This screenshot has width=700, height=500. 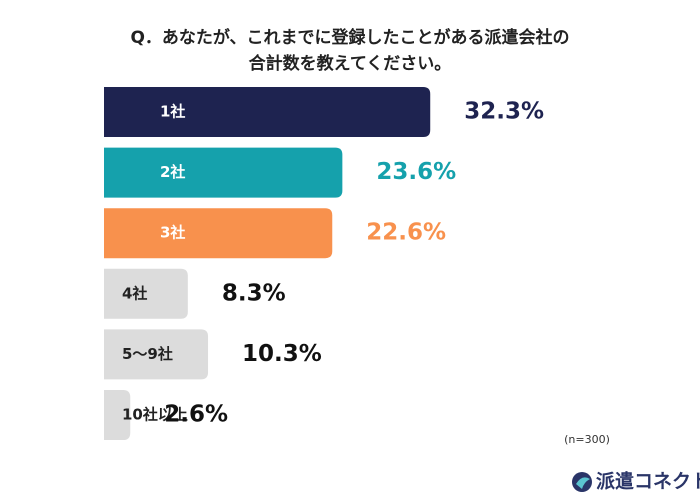 What do you see at coordinates (406, 233) in the screenshot?
I see `value-label: 22.6%` at bounding box center [406, 233].